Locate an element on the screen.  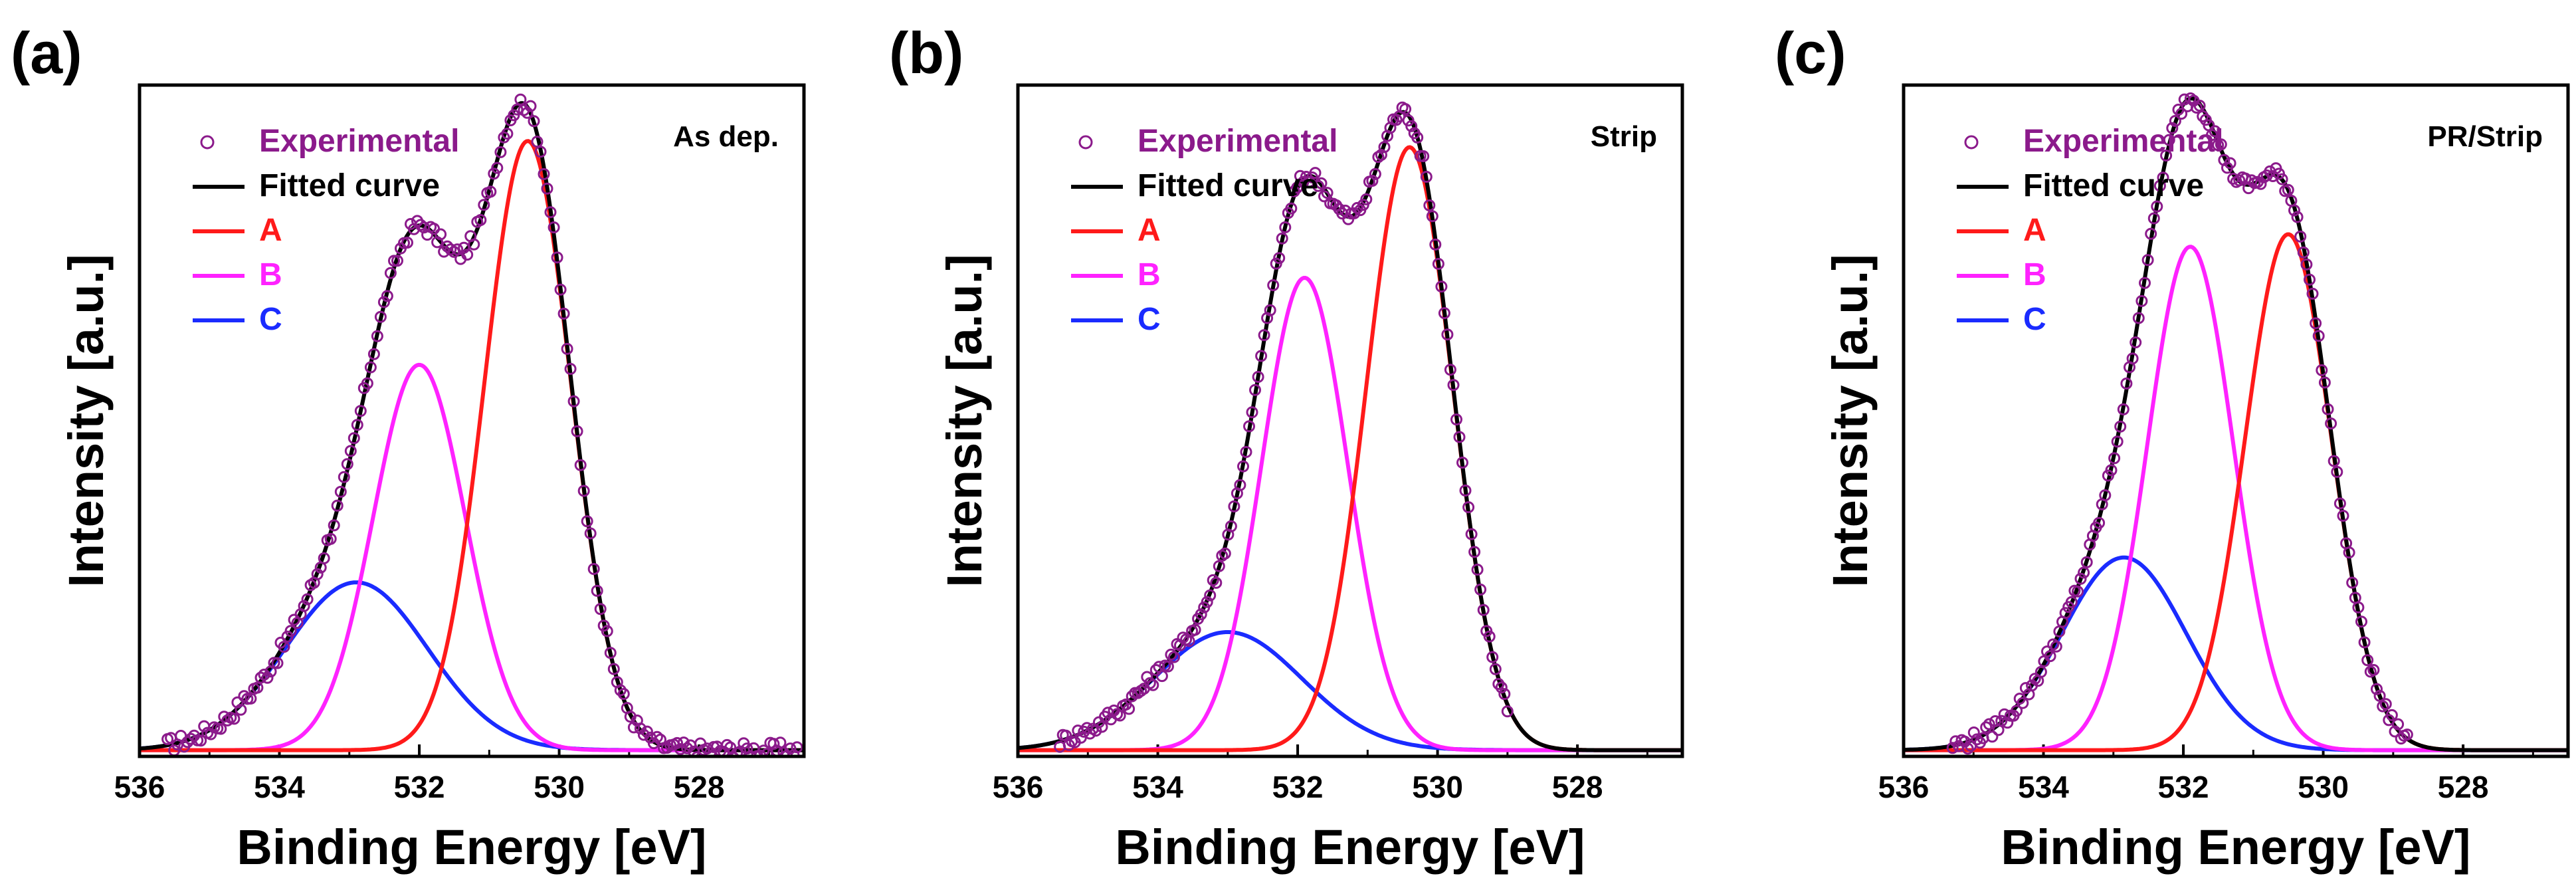
legend-label-c: C is located at coordinates (270, 319).